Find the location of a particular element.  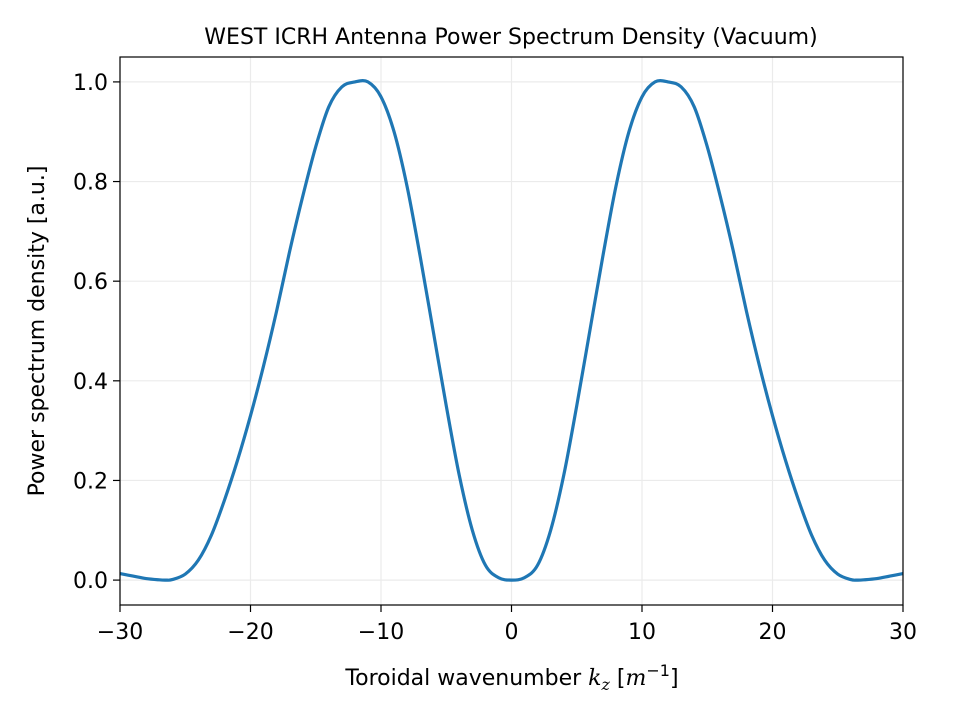

y-tick-label: 0.4 is located at coordinates (90, 382).